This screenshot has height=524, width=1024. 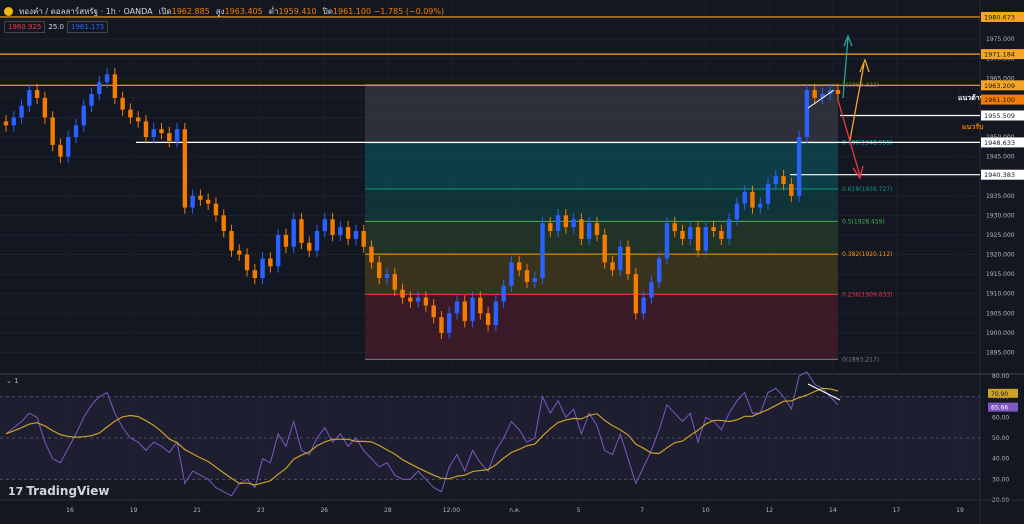 What do you see at coordinates (897, 510) in the screenshot?
I see `time-axis-tick: 17` at bounding box center [897, 510].